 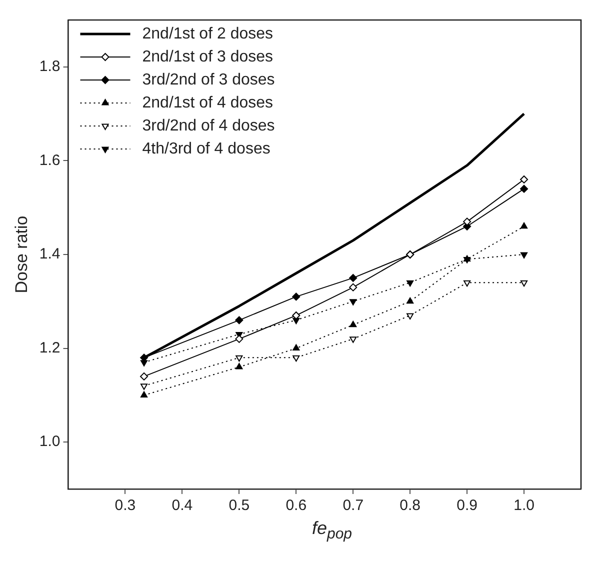 I want to click on x-axis-title: fe$_{pop}$, so click(x=332, y=530).